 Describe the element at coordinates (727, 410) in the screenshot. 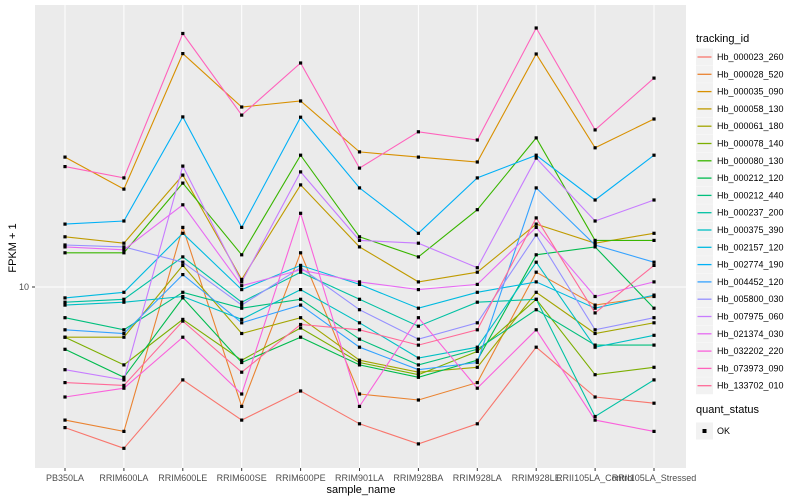

I see `legend-title-quant-status: quant_status` at that location.